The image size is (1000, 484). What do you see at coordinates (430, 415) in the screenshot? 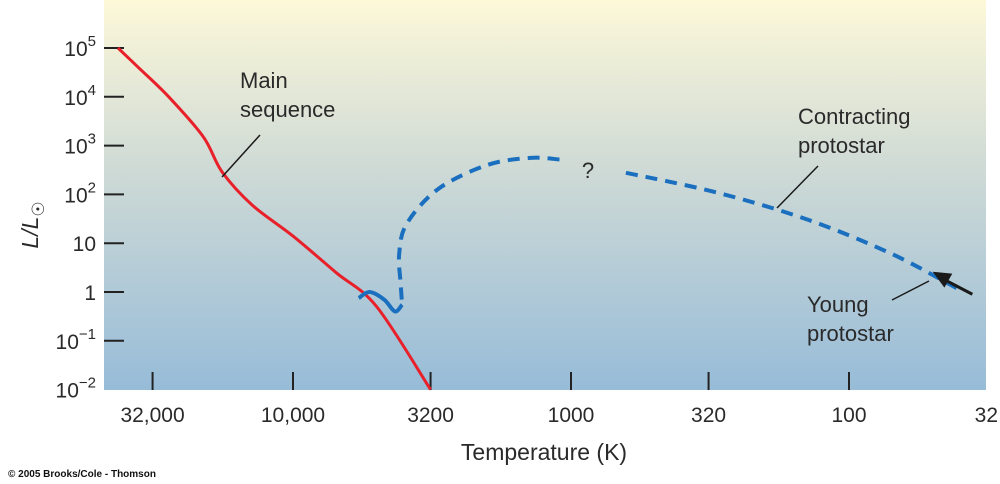
I see `x-tick-label: 3200` at bounding box center [430, 415].